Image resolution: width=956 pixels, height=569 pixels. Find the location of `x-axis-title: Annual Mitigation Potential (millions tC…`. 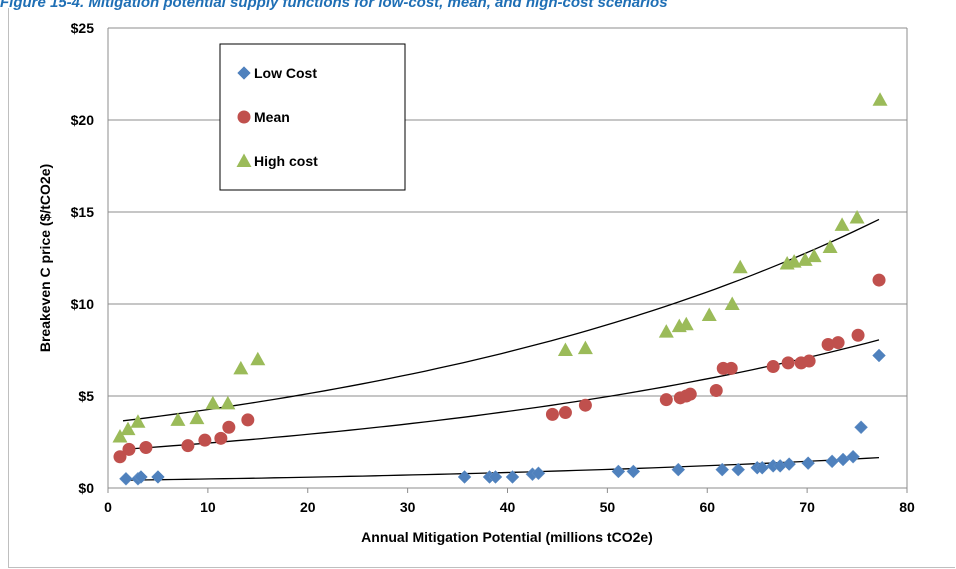

x-axis-title: Annual Mitigation Potential (millions tC… is located at coordinates (507, 537).